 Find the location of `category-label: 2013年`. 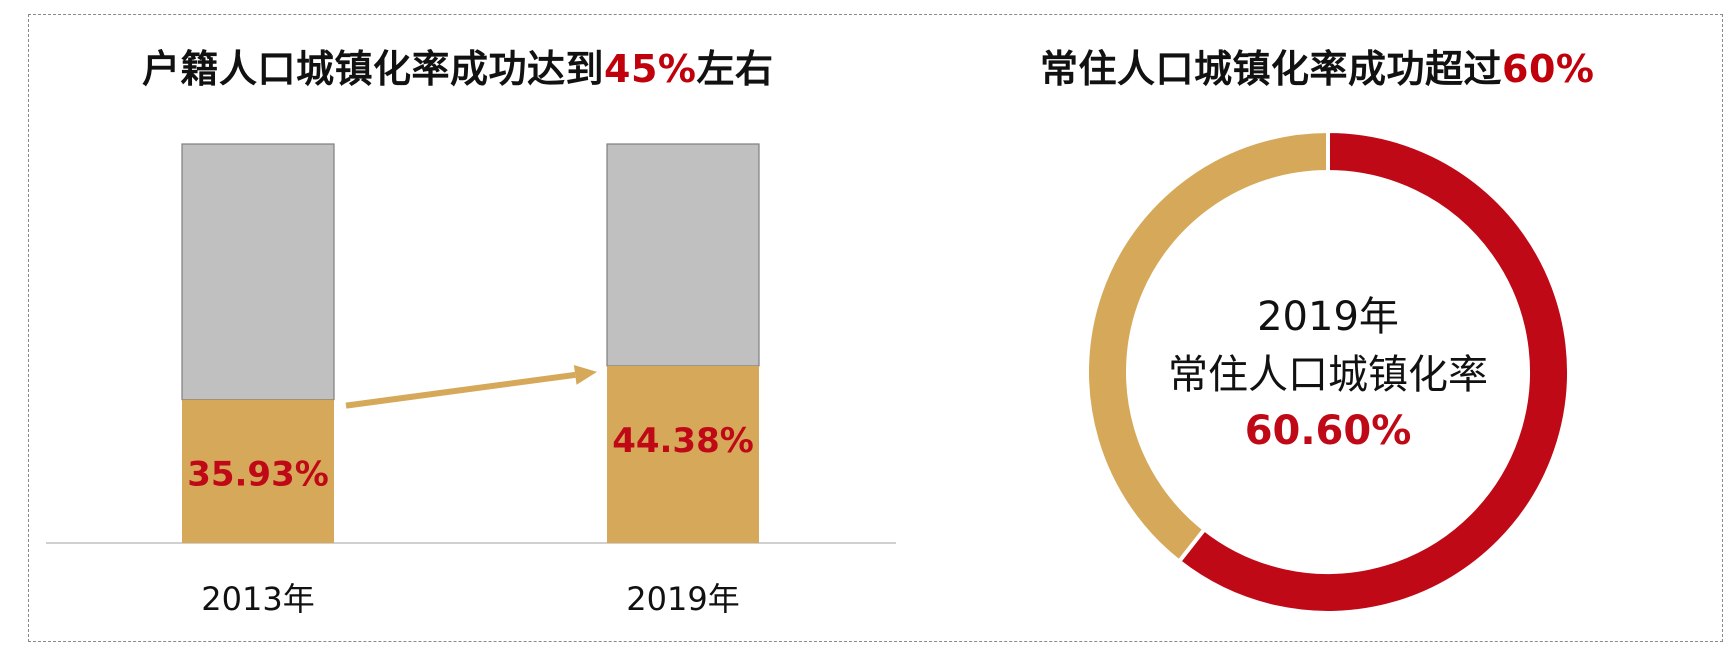

category-label: 2013年 is located at coordinates (257, 599).